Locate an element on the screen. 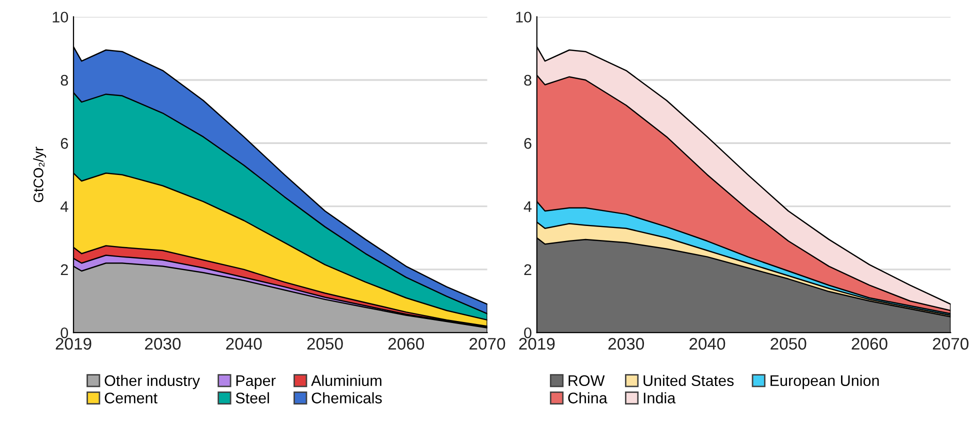  y-axis-title: GtCO₂/yr is located at coordinates (39, 174).